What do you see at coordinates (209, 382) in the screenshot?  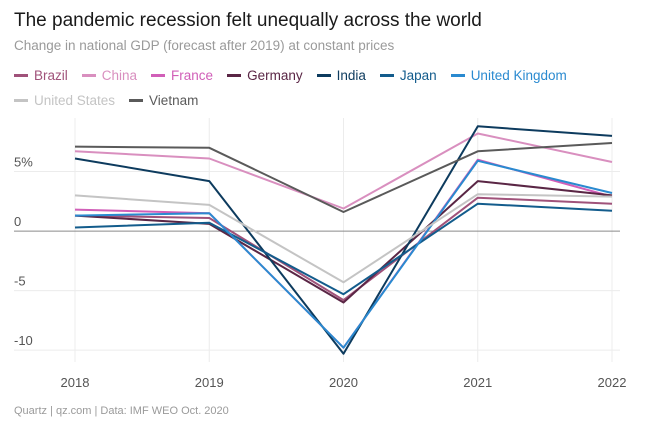 I see `x-tick-label: 2019` at bounding box center [209, 382].